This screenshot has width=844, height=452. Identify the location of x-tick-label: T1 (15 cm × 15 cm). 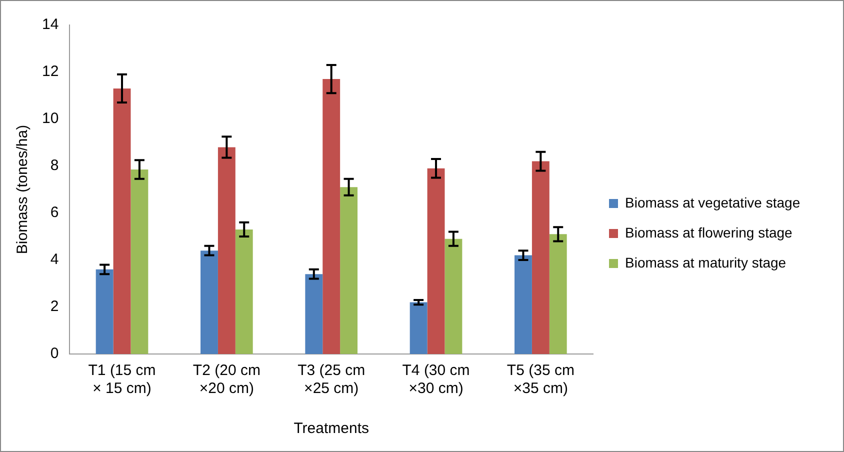
(122, 380).